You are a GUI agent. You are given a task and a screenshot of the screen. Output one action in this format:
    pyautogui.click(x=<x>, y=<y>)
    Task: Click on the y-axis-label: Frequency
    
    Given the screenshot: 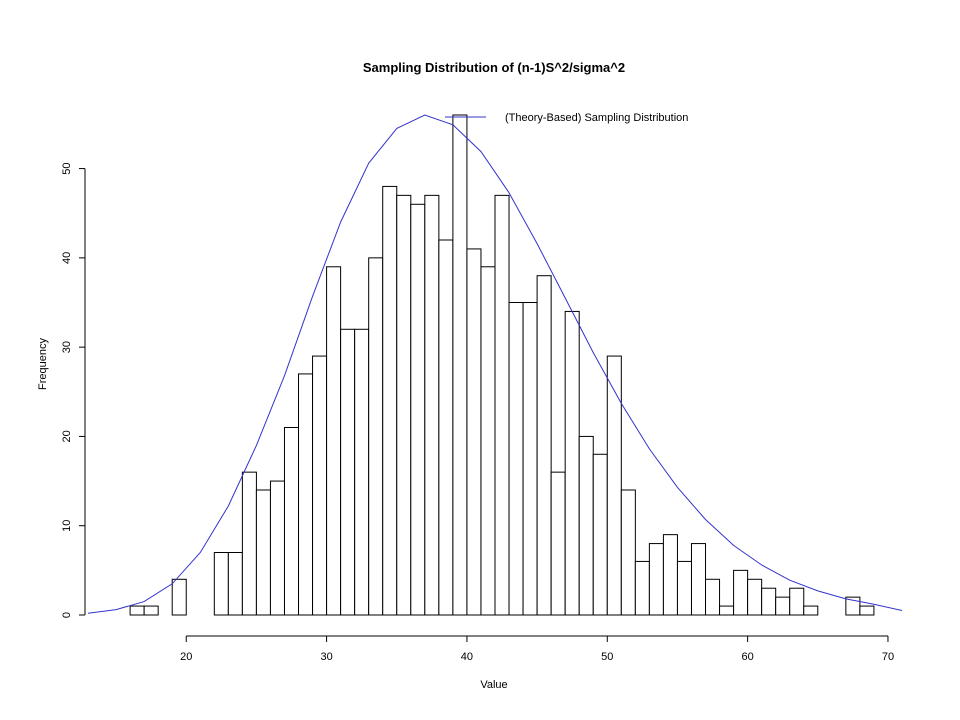 What is the action you would take?
    pyautogui.click(x=43, y=364)
    